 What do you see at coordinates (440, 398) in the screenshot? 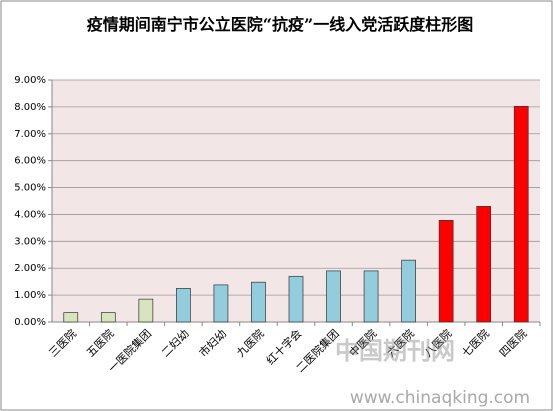
I see `watermark: www.chinaqking.com` at bounding box center [440, 398].